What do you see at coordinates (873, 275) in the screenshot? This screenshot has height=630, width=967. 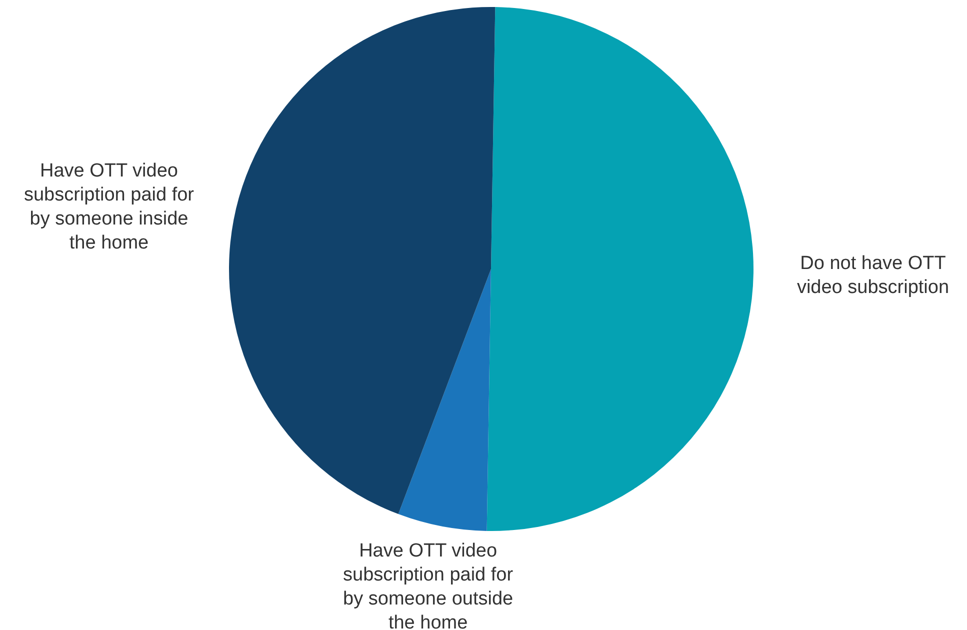 I see `slice-label: Do not have OTT video subscription` at bounding box center [873, 275].